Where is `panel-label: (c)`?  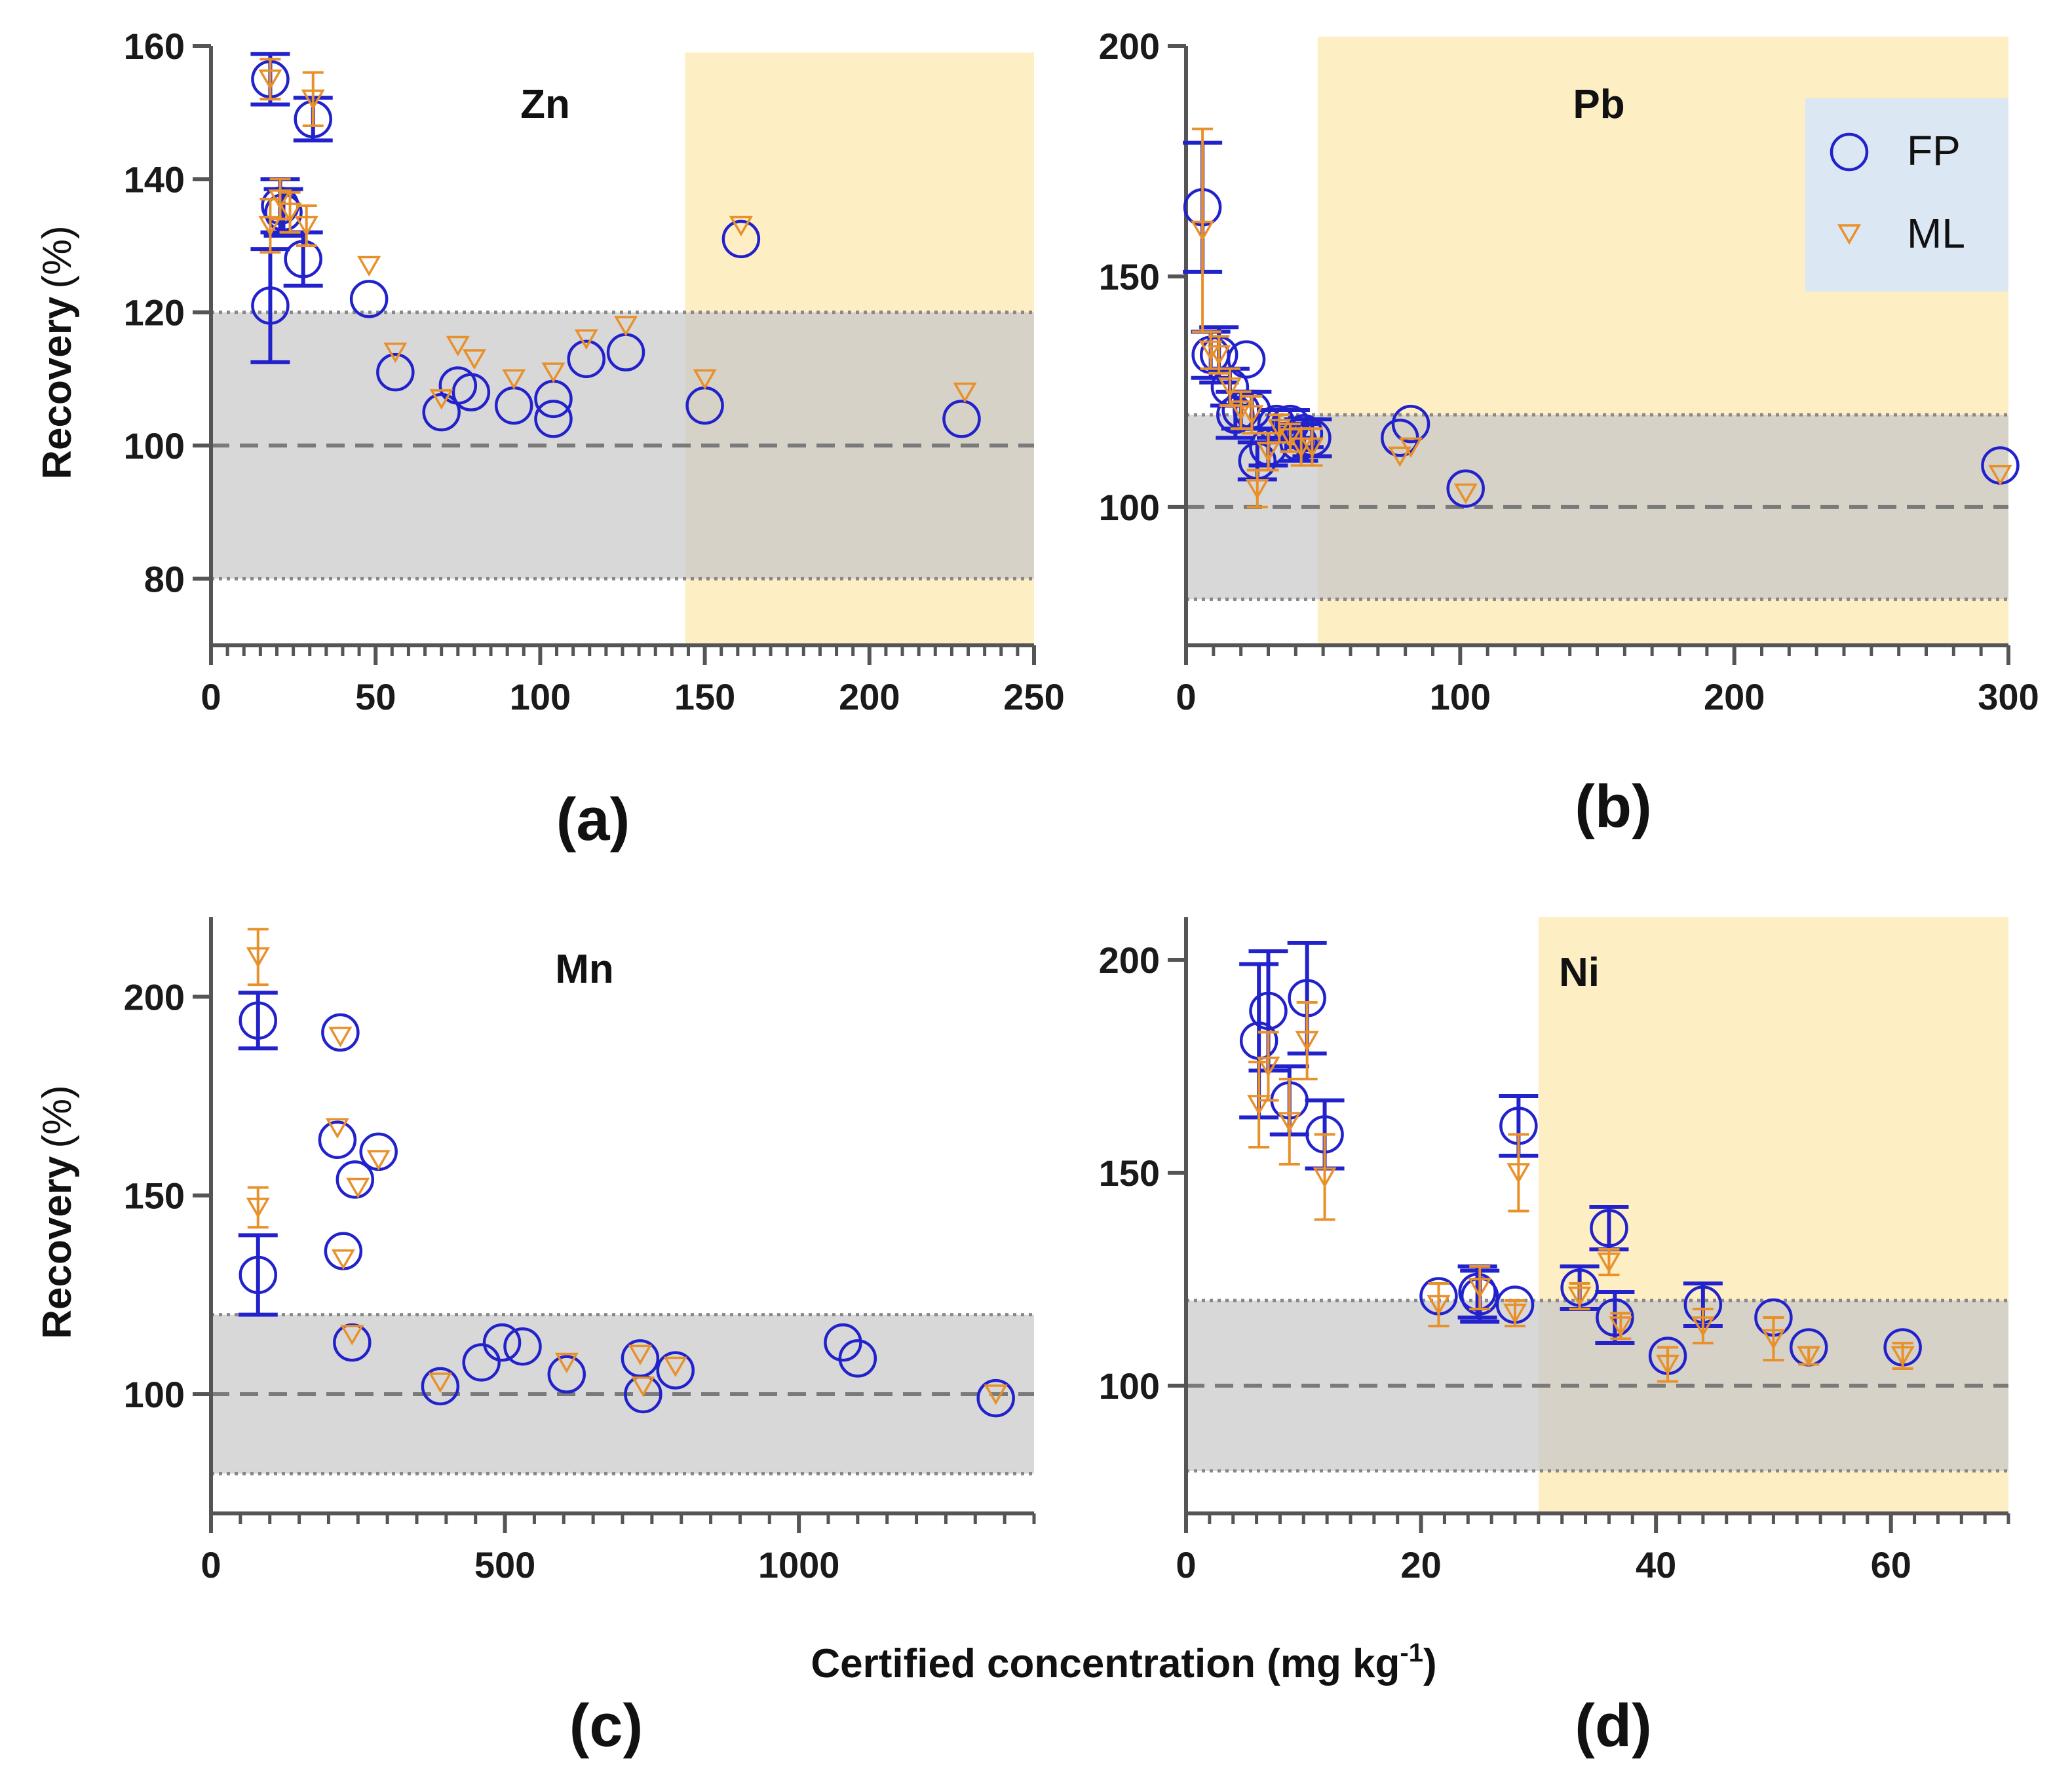 panel-label: (c) is located at coordinates (606, 1725).